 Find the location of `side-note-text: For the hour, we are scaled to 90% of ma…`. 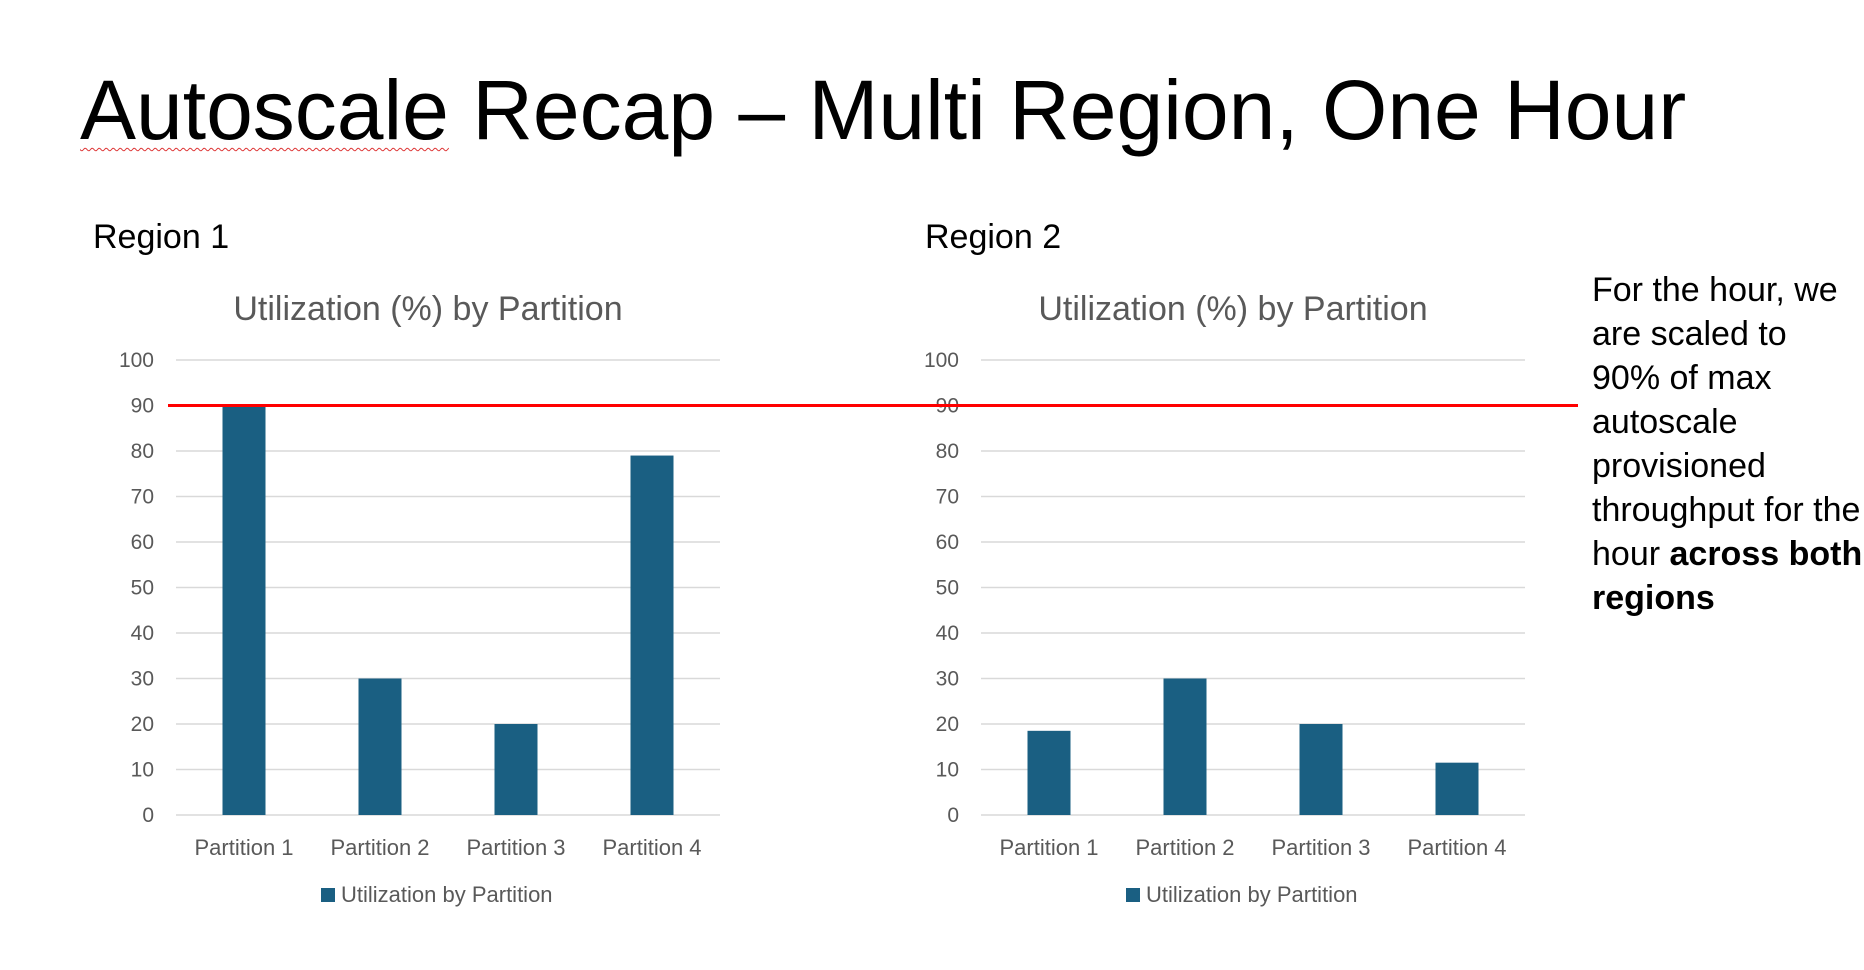

side-note-text: For the hour, we are scaled to 90% of ma… is located at coordinates (1726, 422).